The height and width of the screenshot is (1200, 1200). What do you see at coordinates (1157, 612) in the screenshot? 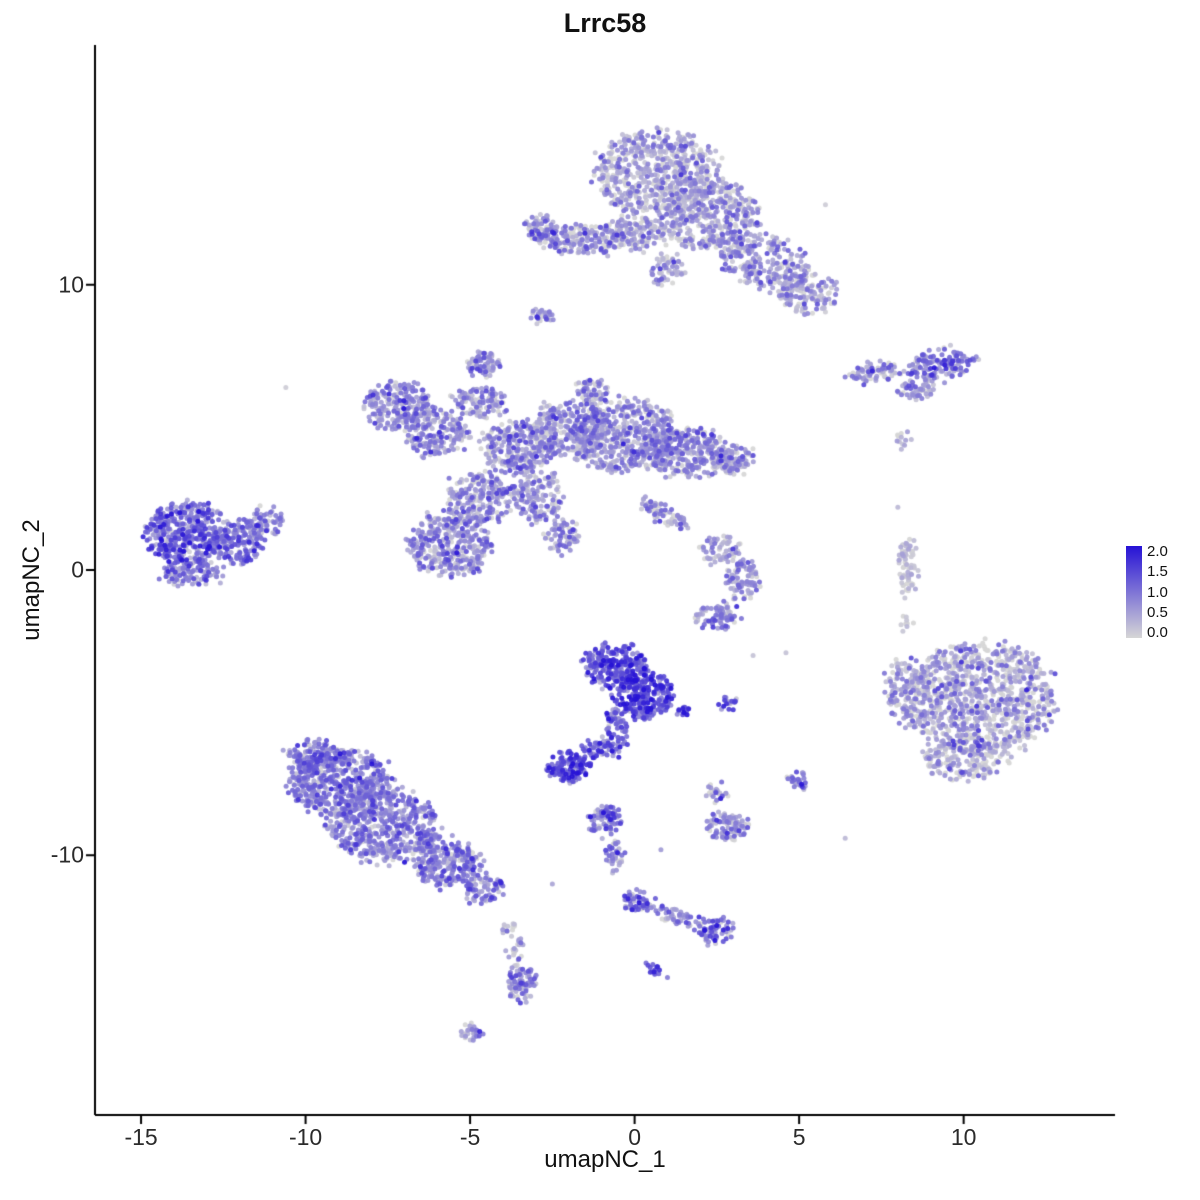
I see `legend-label: 0.5` at bounding box center [1157, 612].